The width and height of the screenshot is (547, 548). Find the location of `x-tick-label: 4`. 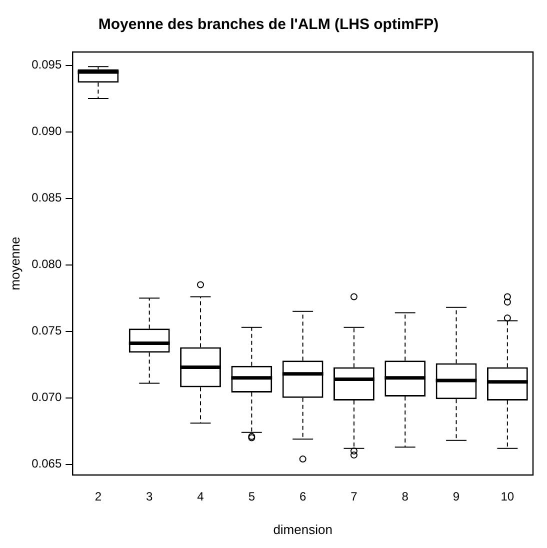

x-tick-label: 4 is located at coordinates (200, 497).